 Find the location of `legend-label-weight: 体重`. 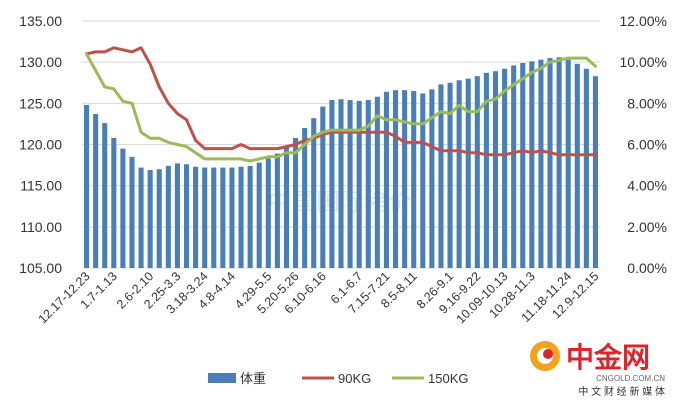

legend-label-weight: 体重 is located at coordinates (253, 378).